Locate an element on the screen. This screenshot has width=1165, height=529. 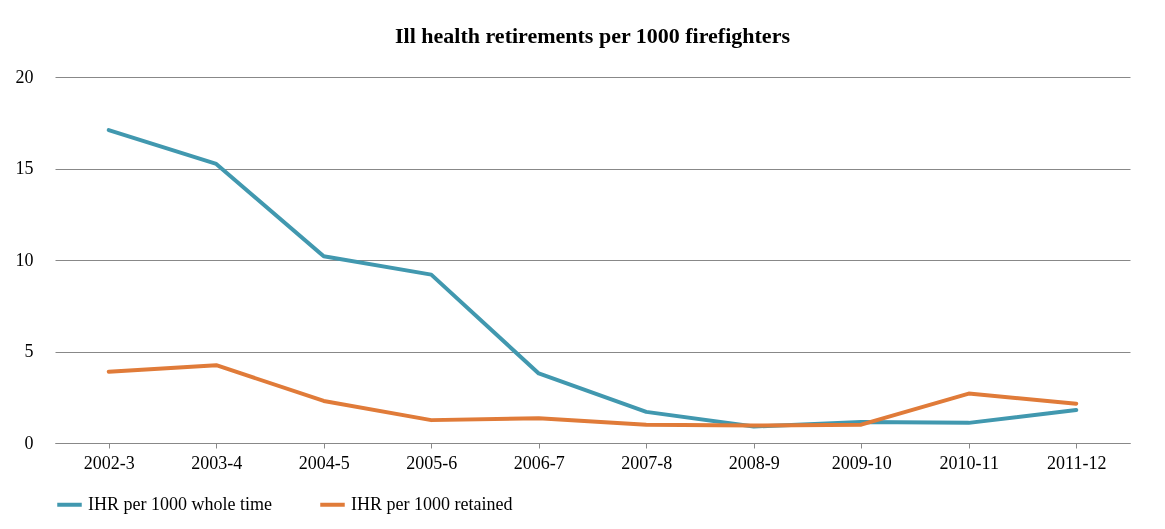
y-tick-label: 0 is located at coordinates (29, 442).